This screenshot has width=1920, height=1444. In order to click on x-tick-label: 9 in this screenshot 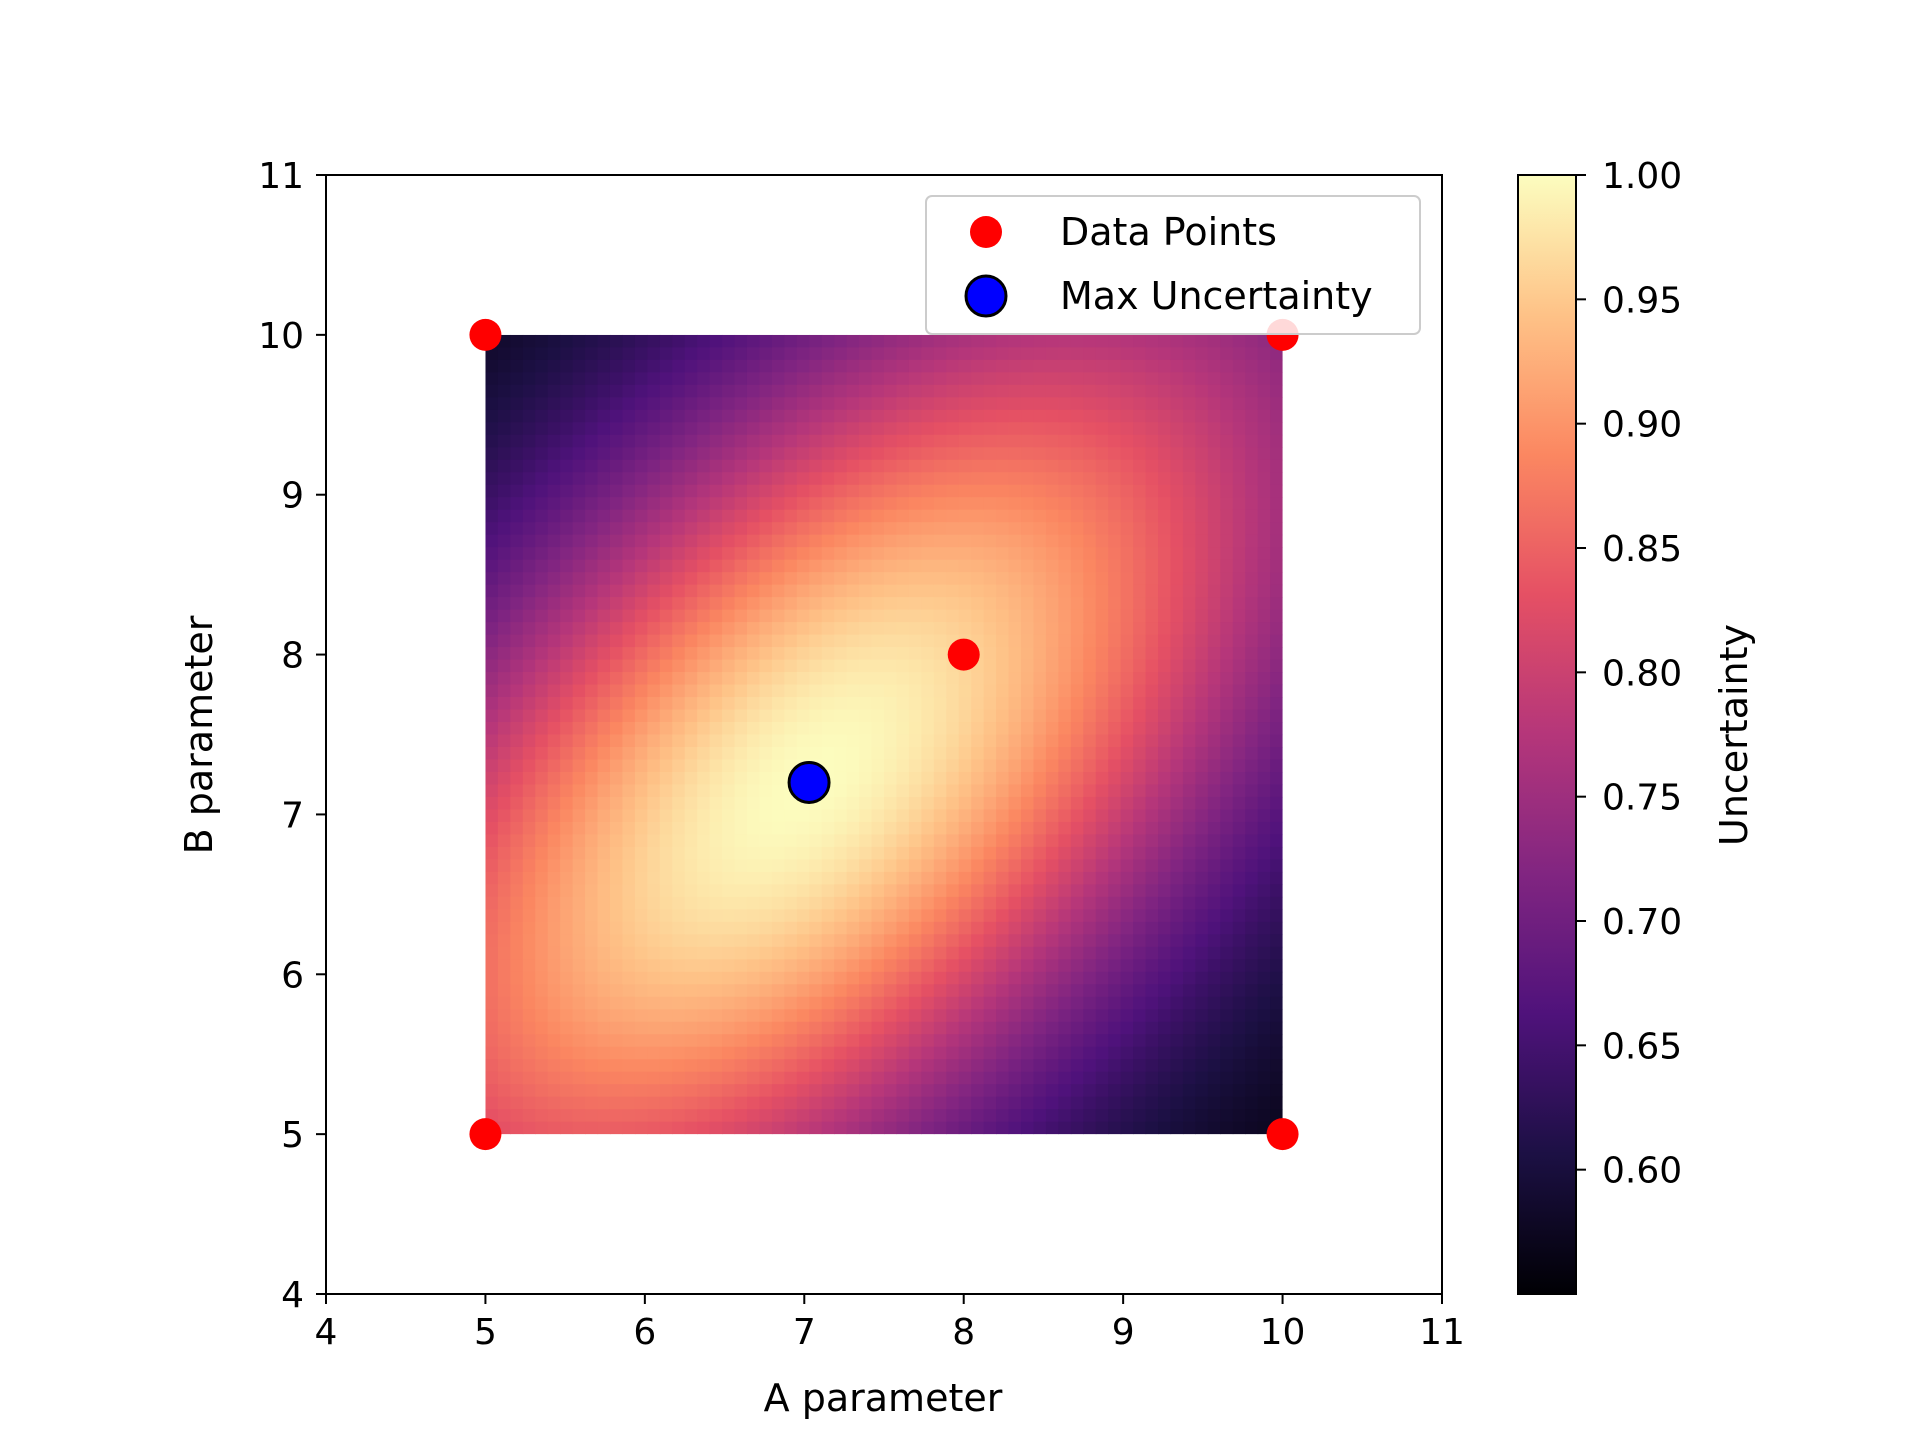, I will do `click(1123, 1332)`.